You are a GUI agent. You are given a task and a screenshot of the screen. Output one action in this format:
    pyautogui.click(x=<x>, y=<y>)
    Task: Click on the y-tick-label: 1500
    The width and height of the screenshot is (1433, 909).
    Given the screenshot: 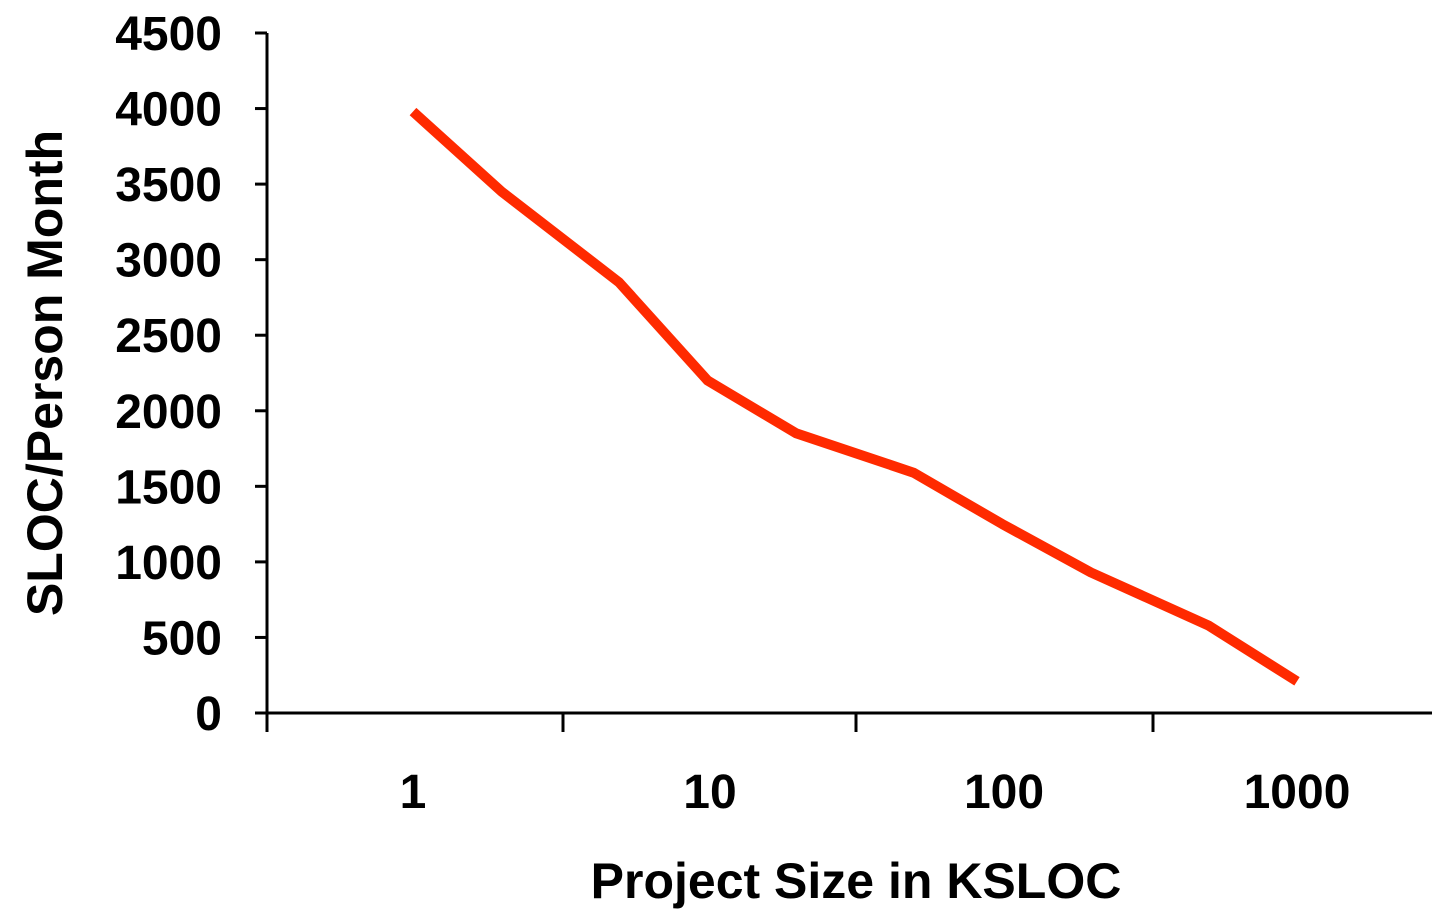 What is the action you would take?
    pyautogui.click(x=168, y=487)
    